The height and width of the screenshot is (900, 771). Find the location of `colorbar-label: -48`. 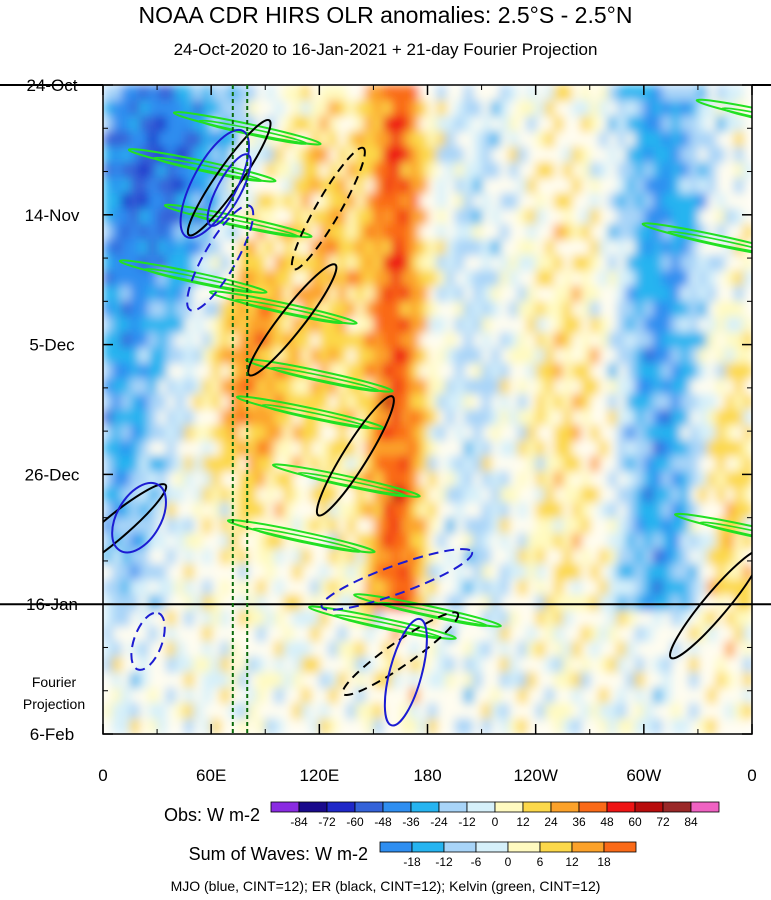

colorbar-label: -48 is located at coordinates (383, 822).